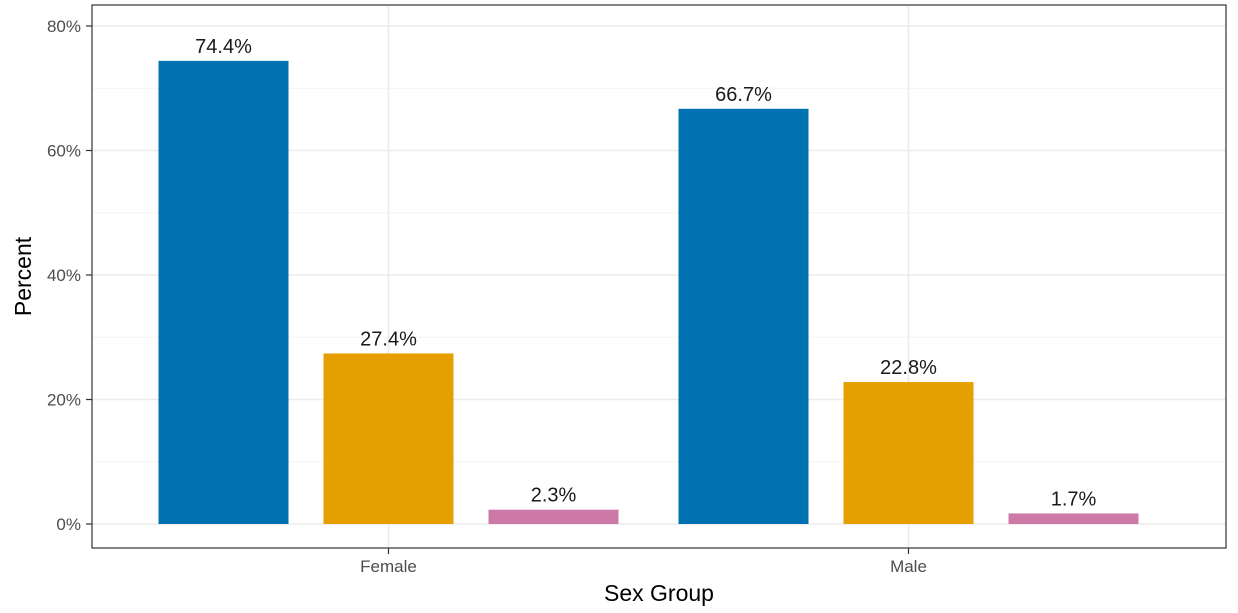  What do you see at coordinates (1074, 499) in the screenshot?
I see `bar-data-label: 1.7%` at bounding box center [1074, 499].